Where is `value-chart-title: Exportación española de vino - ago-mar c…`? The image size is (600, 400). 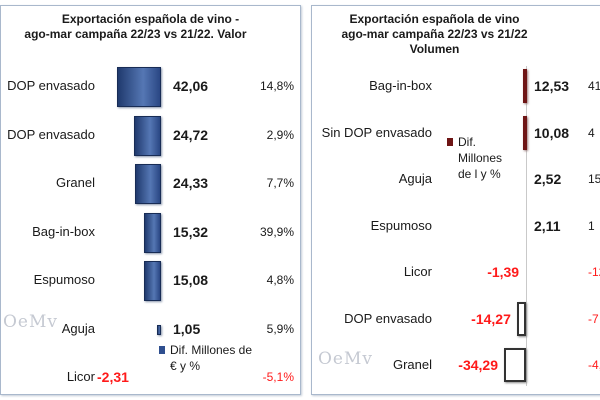
value-chart-title: Exportación española de vino - ago-mar c… is located at coordinates (150, 27).